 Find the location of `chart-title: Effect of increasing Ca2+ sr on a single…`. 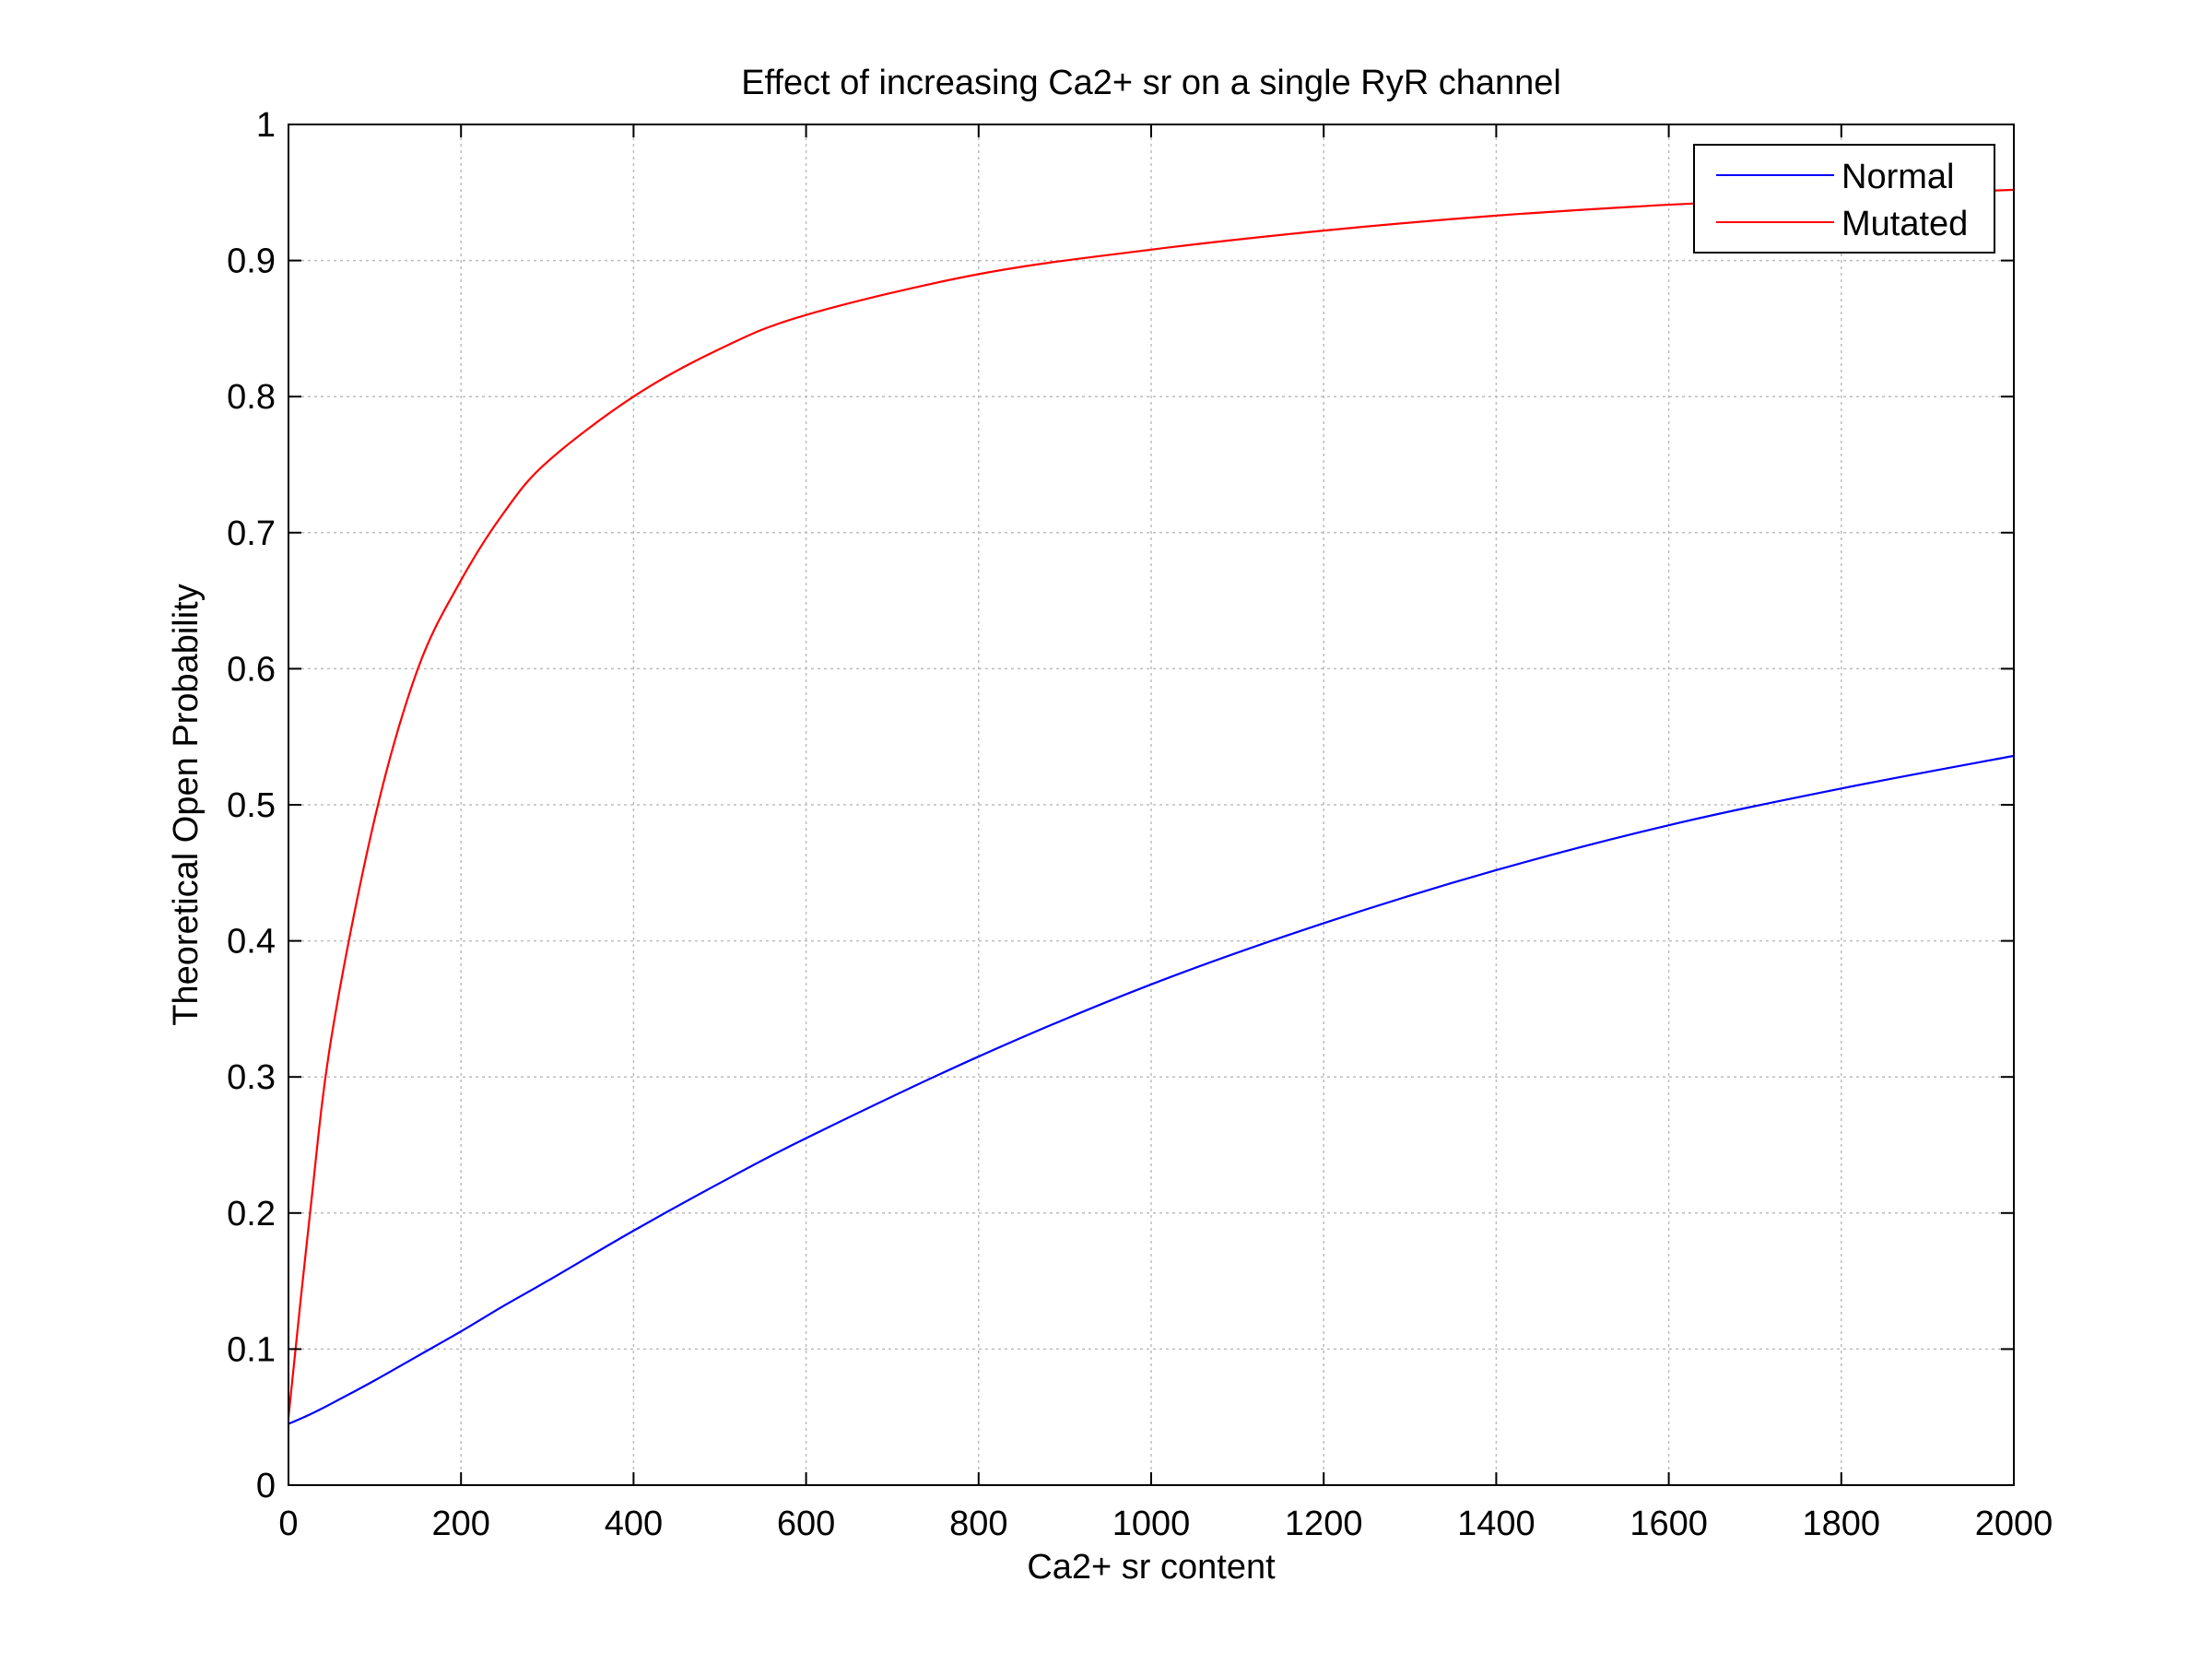

chart-title: Effect of increasing Ca2+ sr on a single… is located at coordinates (1151, 83).